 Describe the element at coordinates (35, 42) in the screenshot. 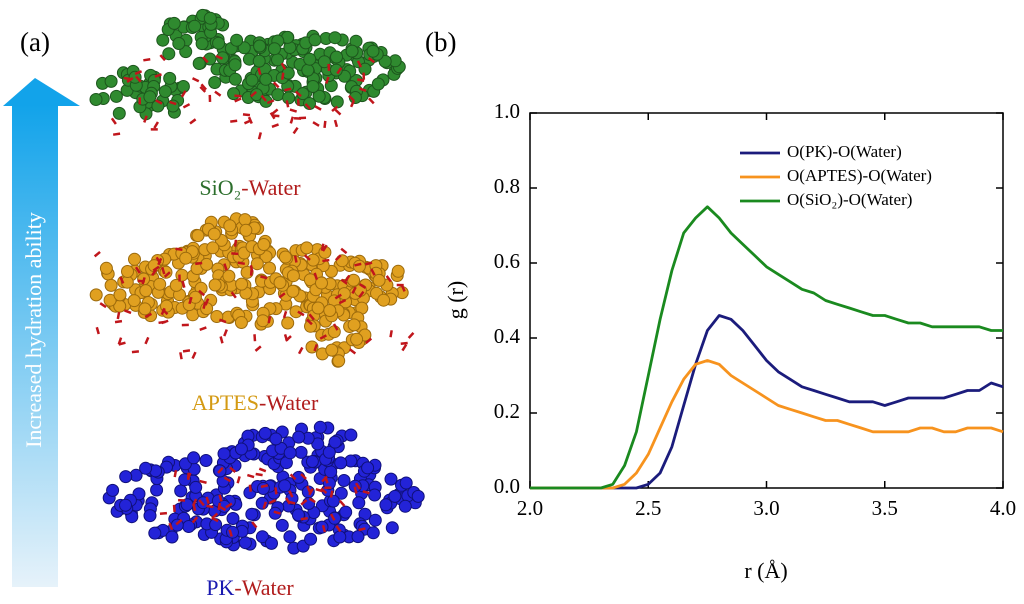

I see `panel-label: (a)` at that location.